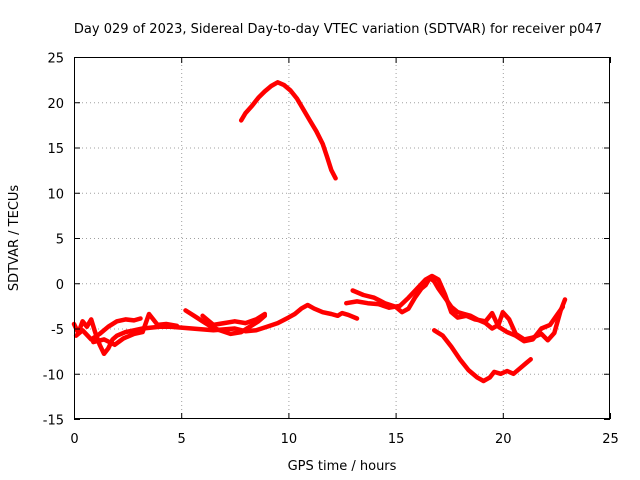 The width and height of the screenshot is (640, 480). Describe the element at coordinates (182, 439) in the screenshot. I see `x-tick-label: 5` at that location.